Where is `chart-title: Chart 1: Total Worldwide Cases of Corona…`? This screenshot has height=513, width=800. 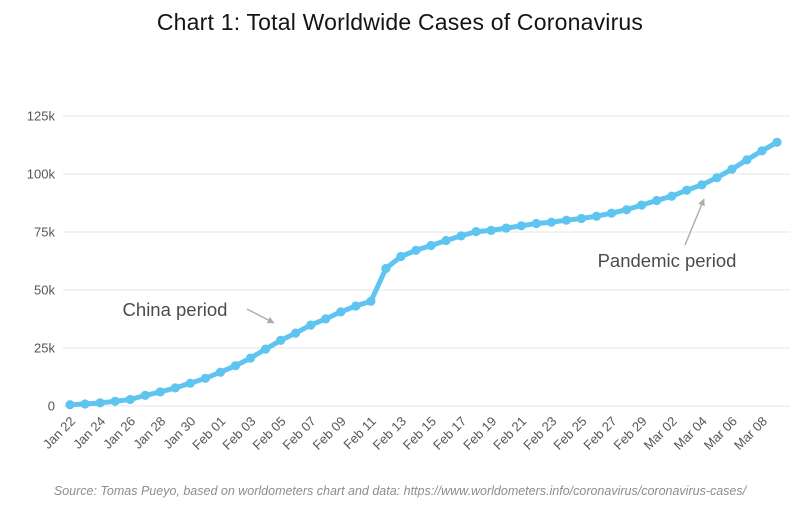
chart-title: Chart 1: Total Worldwide Cases of Corona… is located at coordinates (400, 22).